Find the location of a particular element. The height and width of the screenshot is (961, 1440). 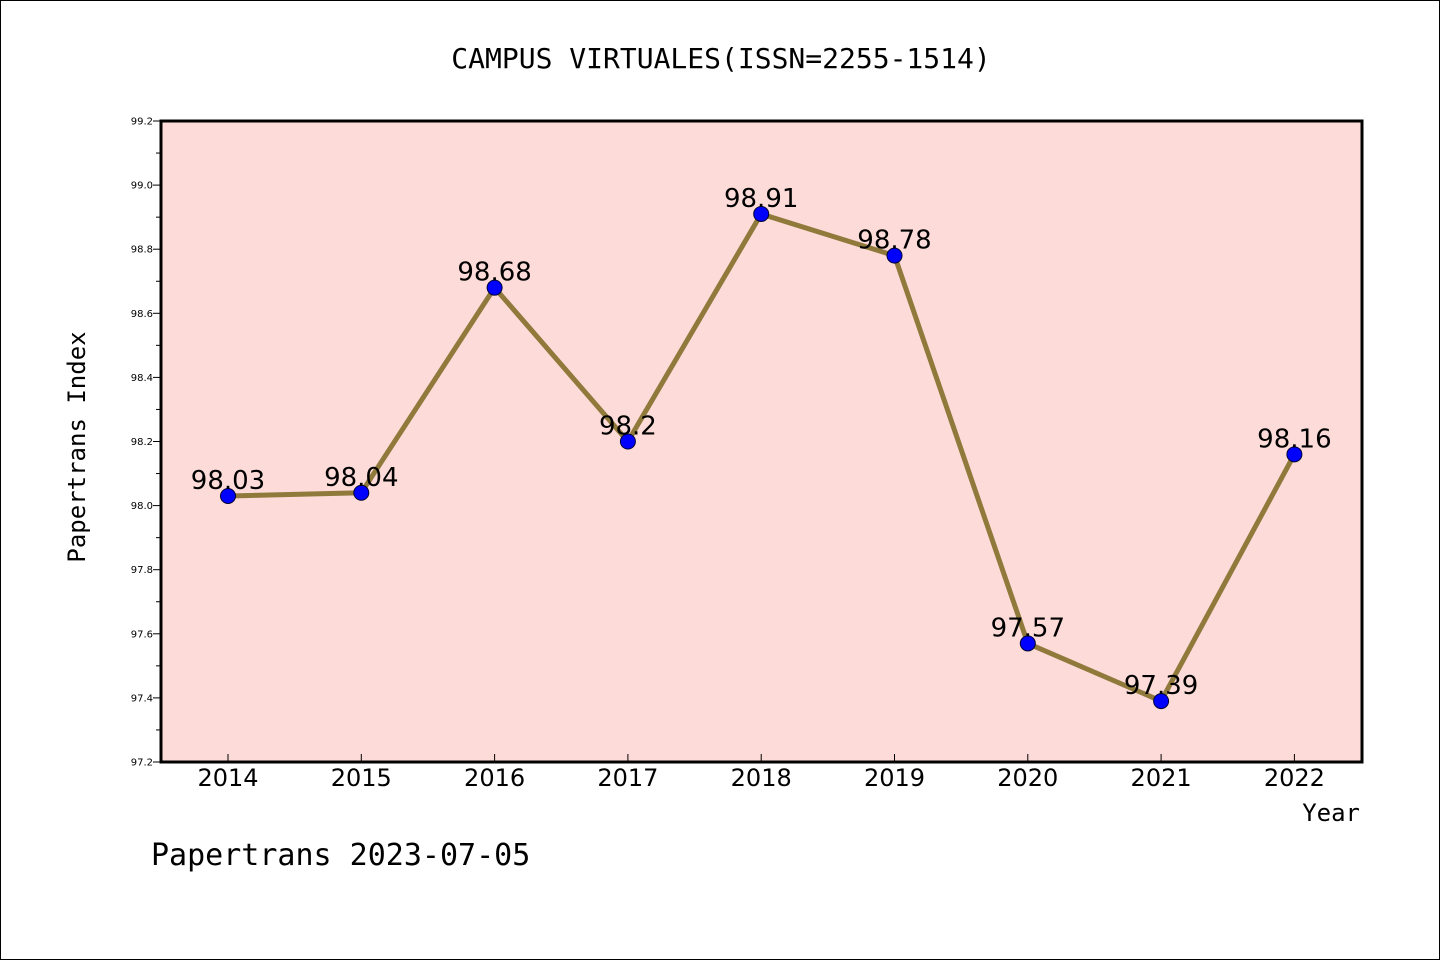

data-label: 97.39 is located at coordinates (1161, 686).